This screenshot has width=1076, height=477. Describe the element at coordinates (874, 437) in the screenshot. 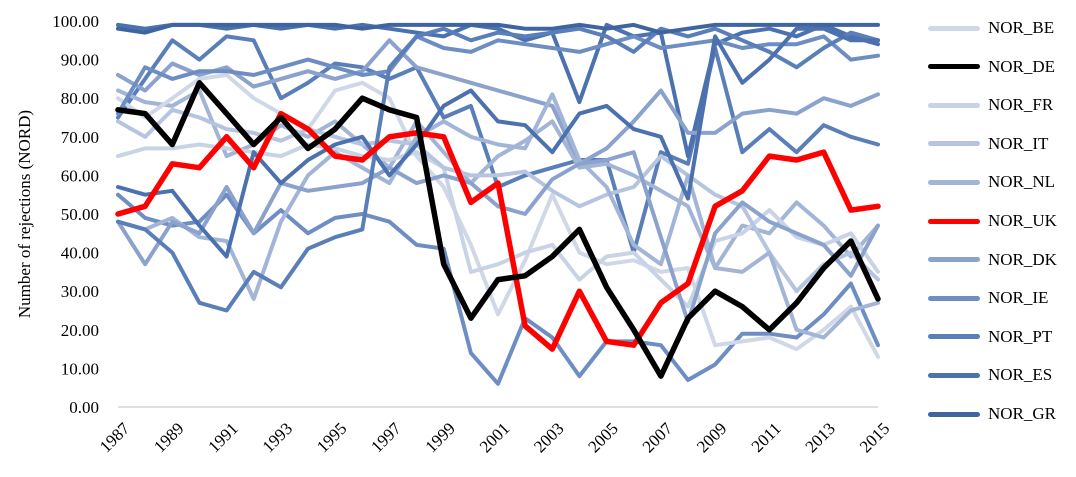

I see `x-tick-label: 2015` at that location.